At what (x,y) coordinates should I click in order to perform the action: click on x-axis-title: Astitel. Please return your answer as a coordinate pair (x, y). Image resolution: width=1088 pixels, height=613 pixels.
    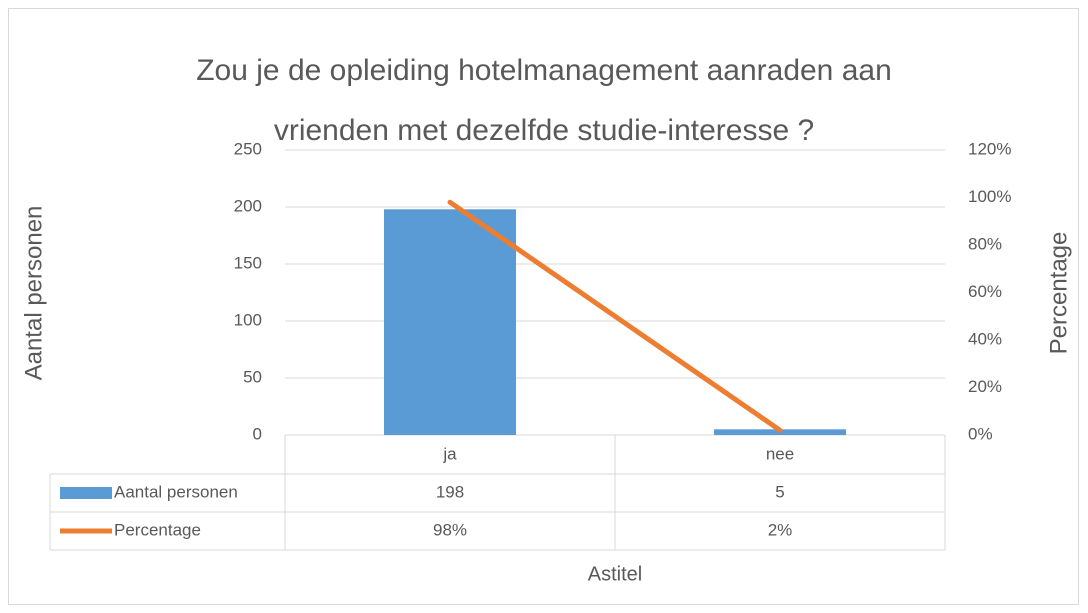
    Looking at the image, I should click on (615, 574).